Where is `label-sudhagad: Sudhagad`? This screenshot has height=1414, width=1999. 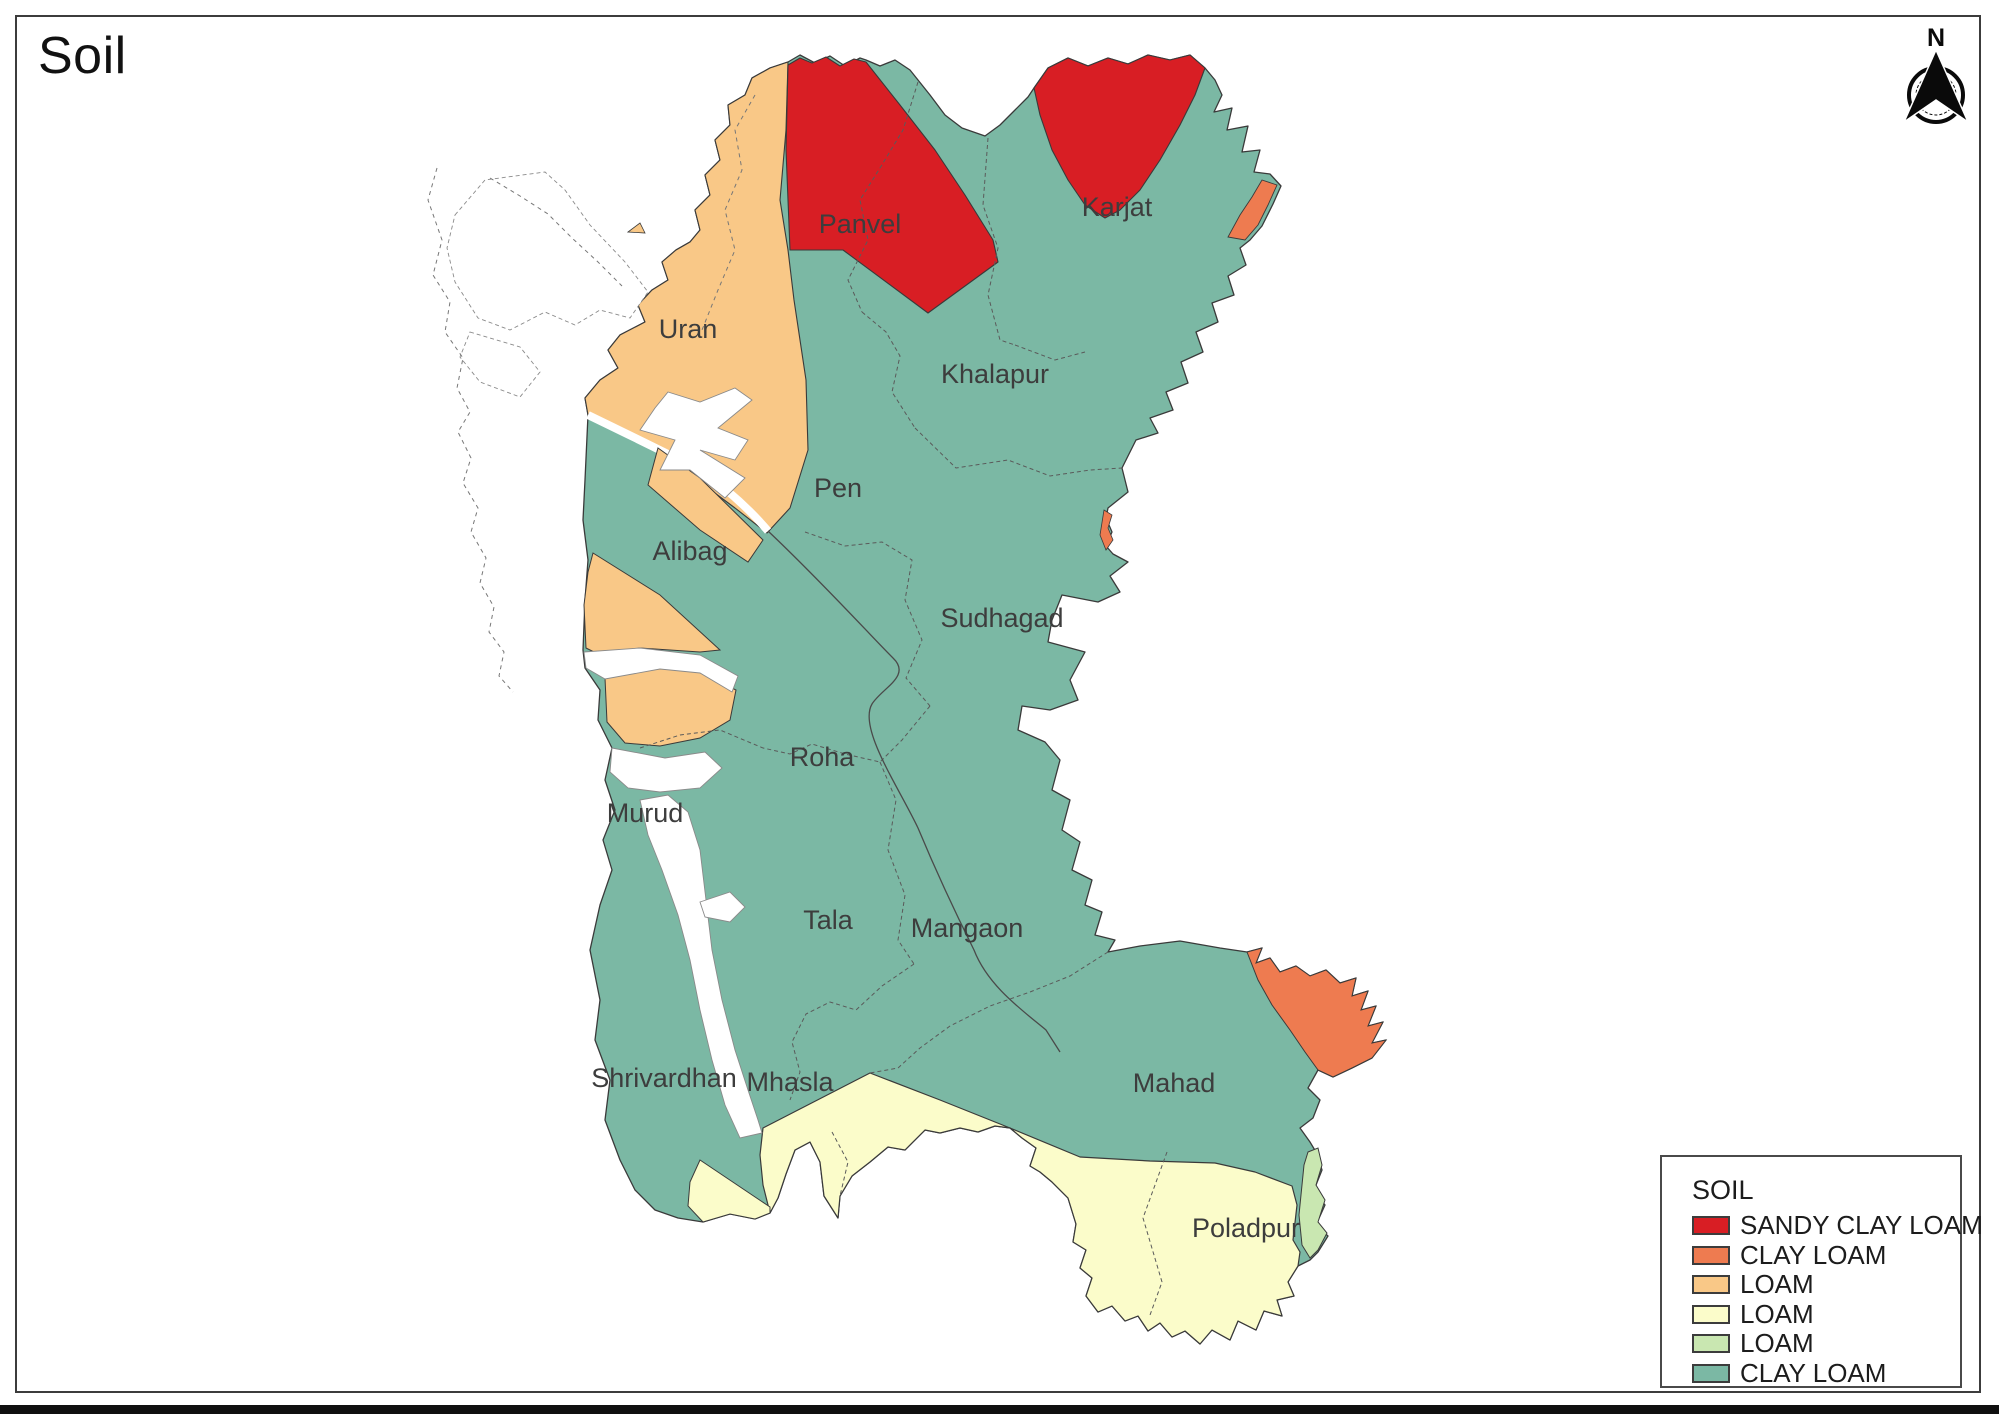
label-sudhagad: Sudhagad is located at coordinates (1001, 618).